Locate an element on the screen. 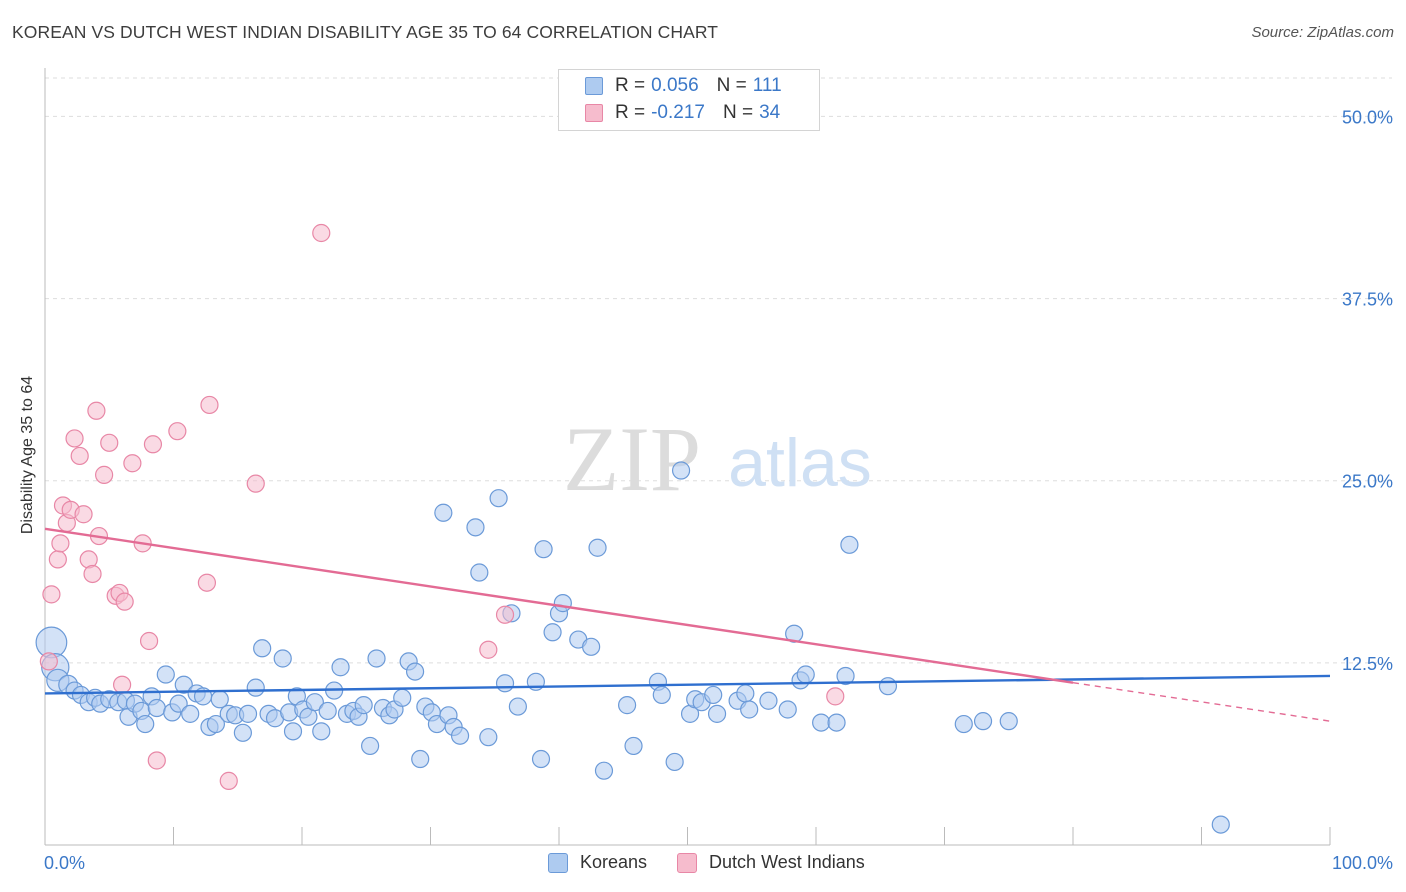  x-tick-label: 0.0% is located at coordinates (64, 863).